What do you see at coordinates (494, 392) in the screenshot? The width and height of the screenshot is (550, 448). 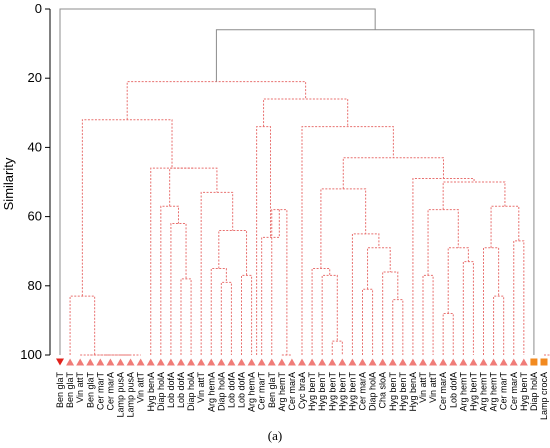 I see `leaf-label: Arg hemT` at bounding box center [494, 392].